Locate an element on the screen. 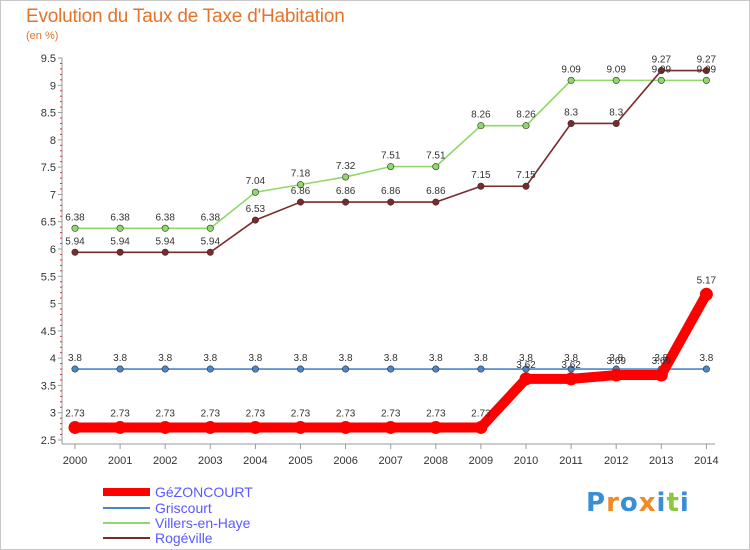 Image resolution: width=750 pixels, height=550 pixels. y-tick-label: 9.5 is located at coordinates (48, 59).